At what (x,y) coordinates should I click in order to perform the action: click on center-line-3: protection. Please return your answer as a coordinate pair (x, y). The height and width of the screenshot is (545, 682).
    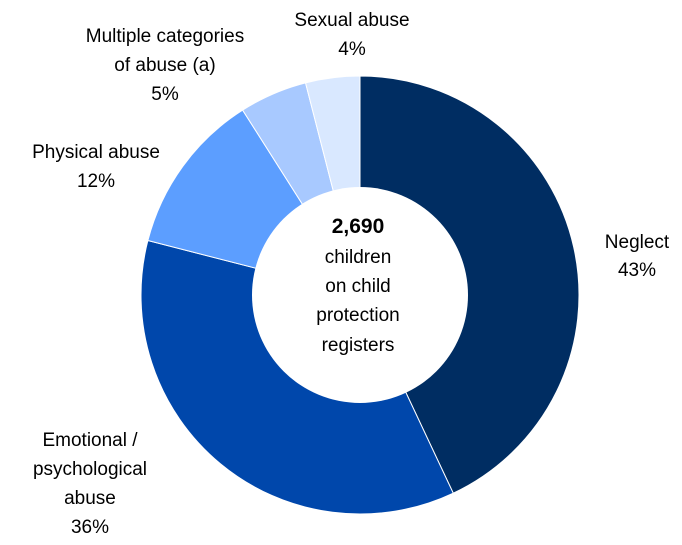
    Looking at the image, I should click on (357, 315).